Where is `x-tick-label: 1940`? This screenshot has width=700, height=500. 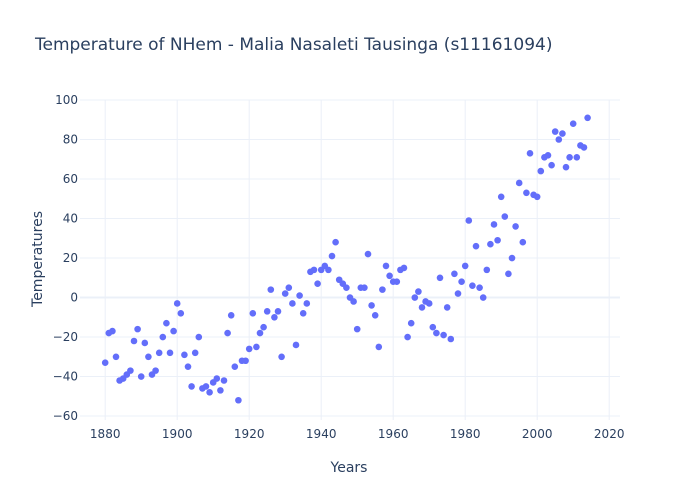 x-tick-label: 1940 is located at coordinates (321, 434).